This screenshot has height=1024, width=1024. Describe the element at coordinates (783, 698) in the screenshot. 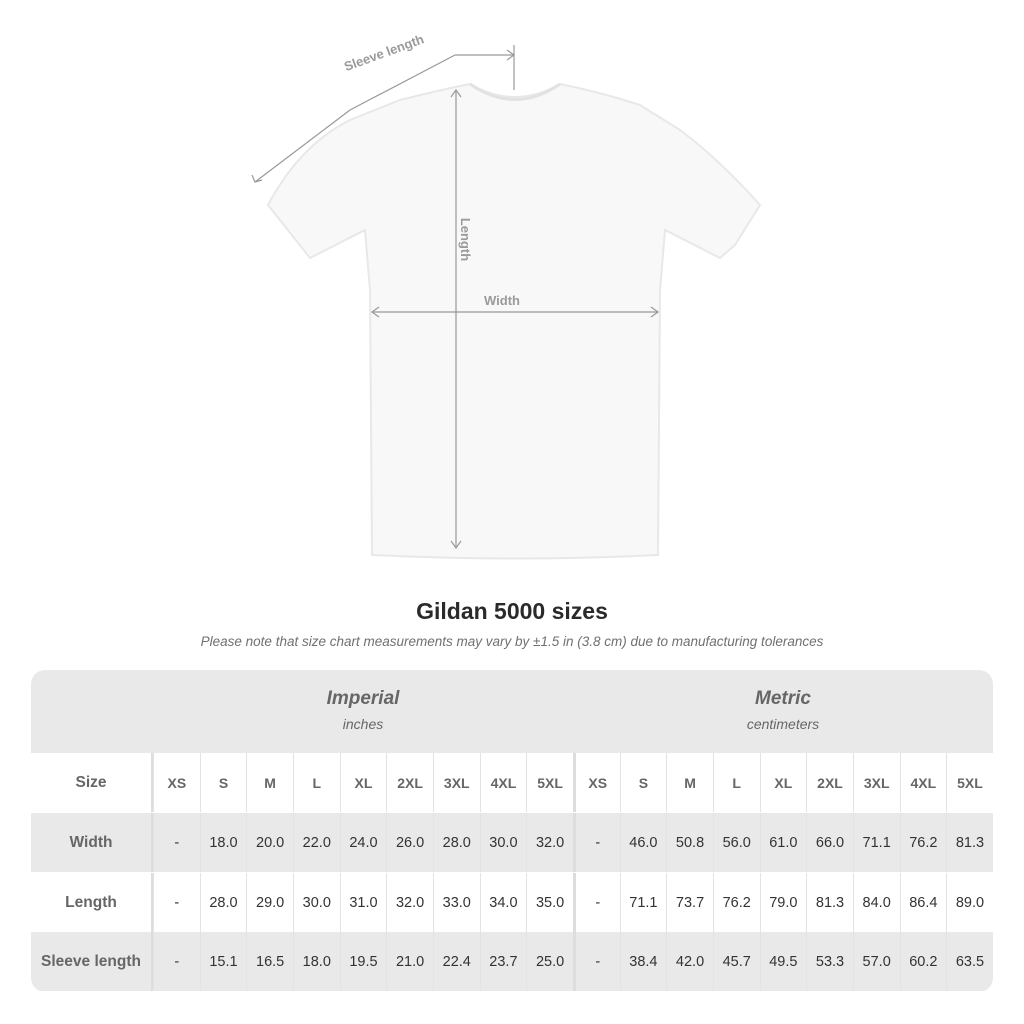

I see `metric-title: Metric` at that location.